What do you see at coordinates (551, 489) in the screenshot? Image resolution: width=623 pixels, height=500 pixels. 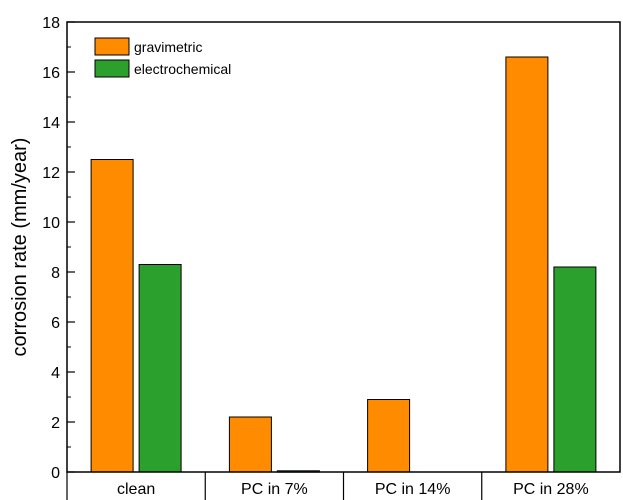 I see `x-category-label: PC in 28%` at bounding box center [551, 489].